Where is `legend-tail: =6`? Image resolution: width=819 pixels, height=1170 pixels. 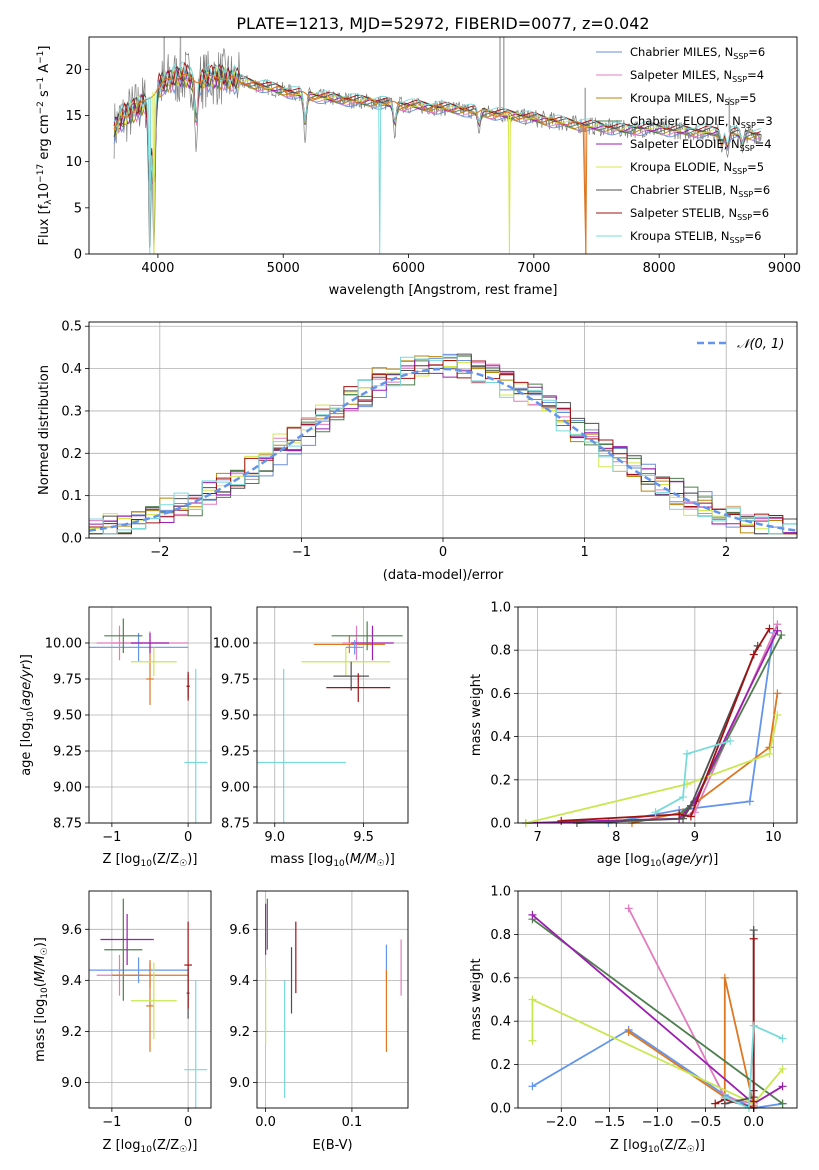
legend-tail: =6 is located at coordinates (760, 213).